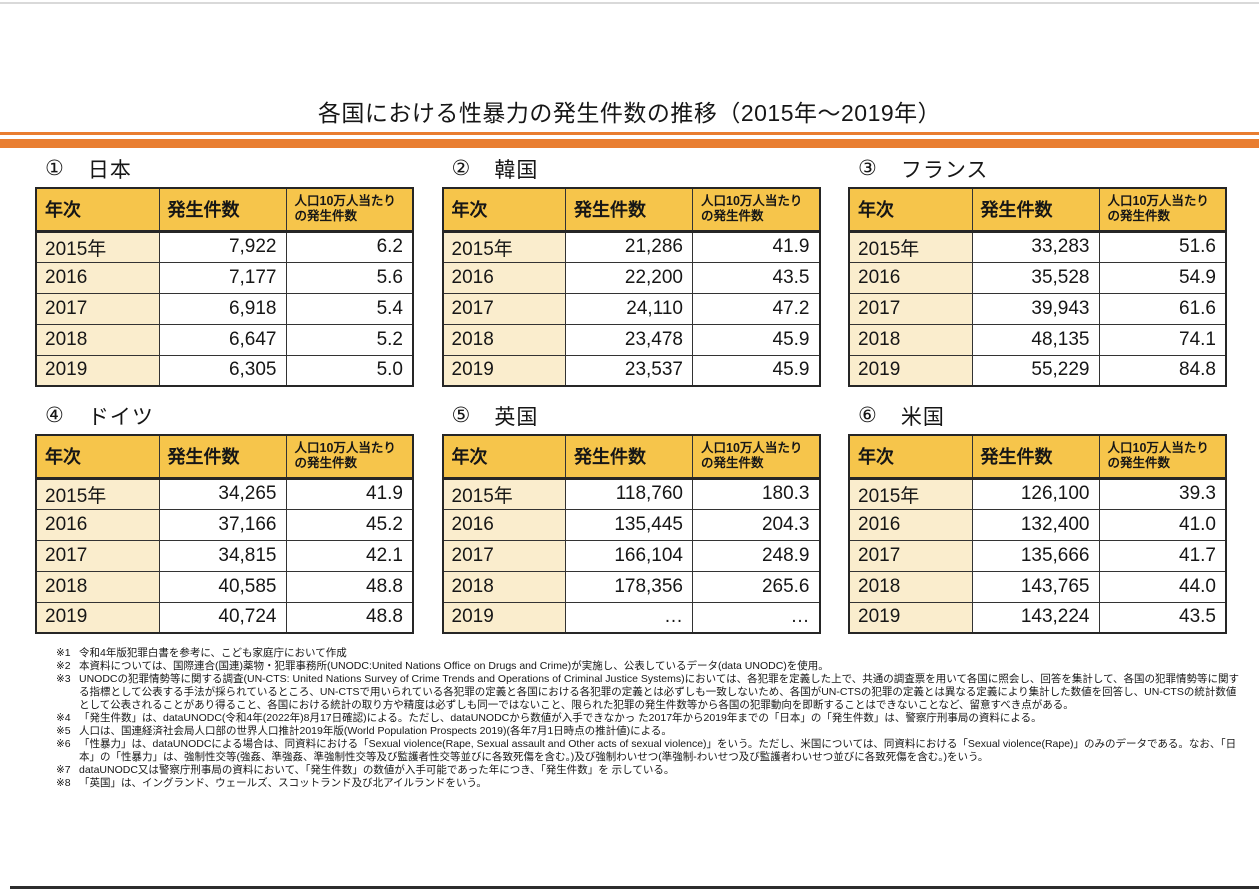 This screenshot has width=1259, height=892. I want to click on bottom-edge-line, so click(634, 887).